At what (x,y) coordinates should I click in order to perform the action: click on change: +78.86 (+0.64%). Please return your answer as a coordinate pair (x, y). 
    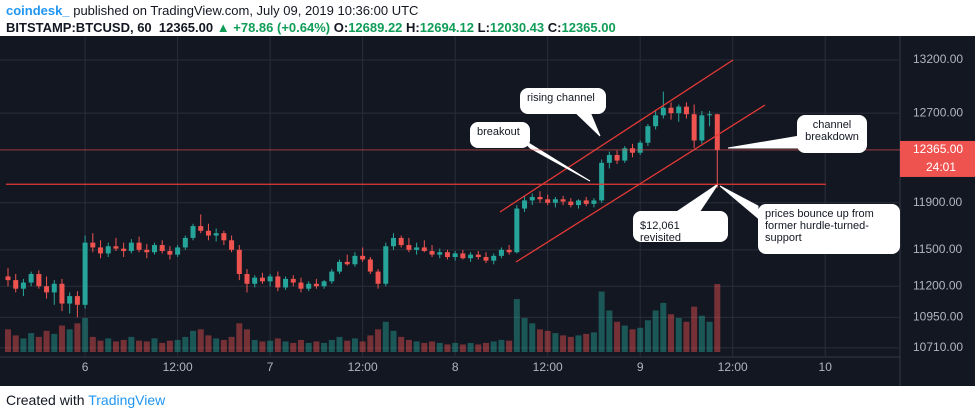
    Looking at the image, I should click on (282, 27).